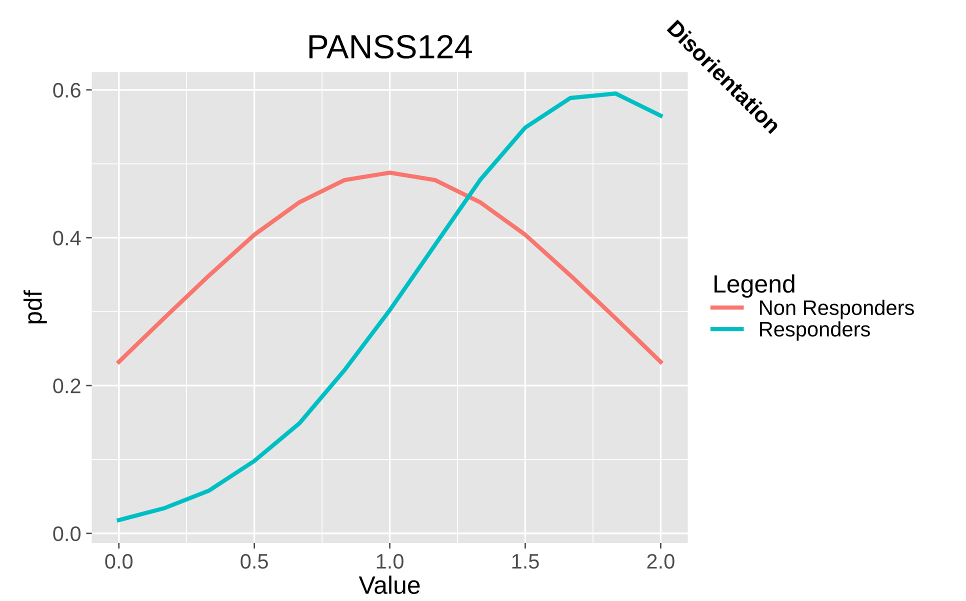 Image resolution: width=966 pixels, height=601 pixels. What do you see at coordinates (525, 561) in the screenshot?
I see `x-tick-label: 1.5` at bounding box center [525, 561].